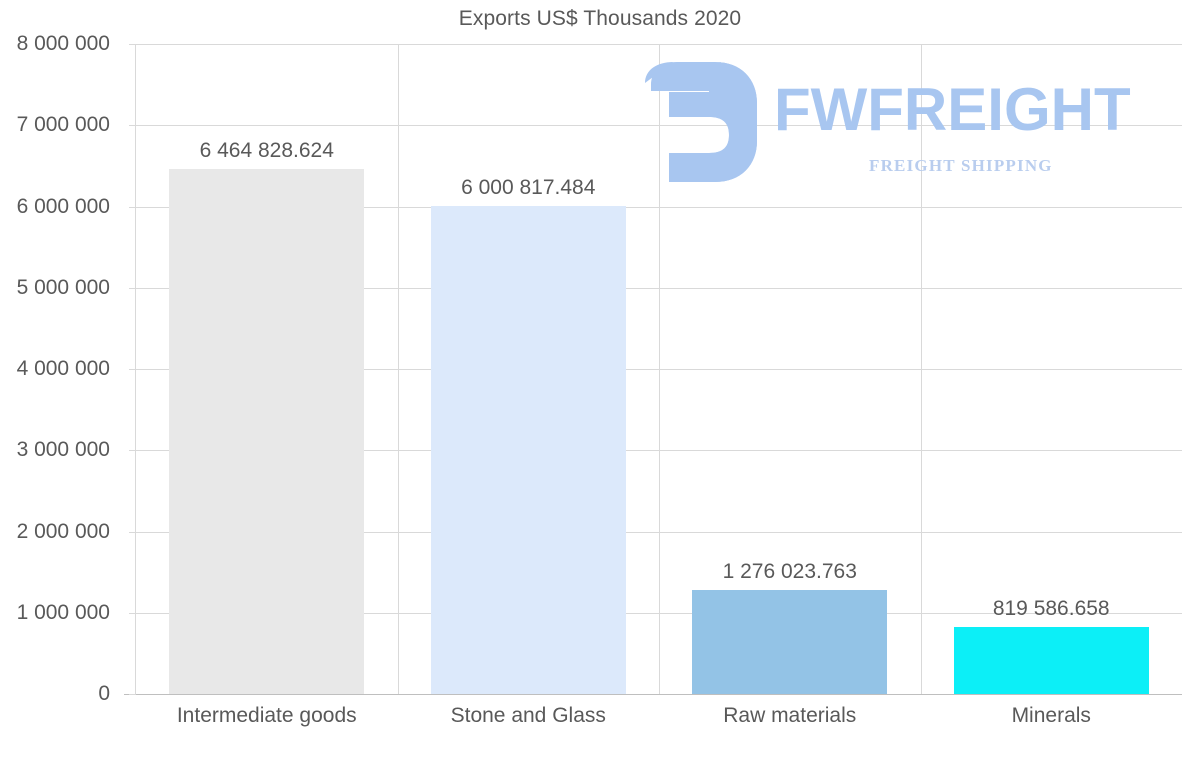 This screenshot has height=763, width=1200. Describe the element at coordinates (266, 715) in the screenshot. I see `x-axis-tick-label: Intermediate goods` at that location.